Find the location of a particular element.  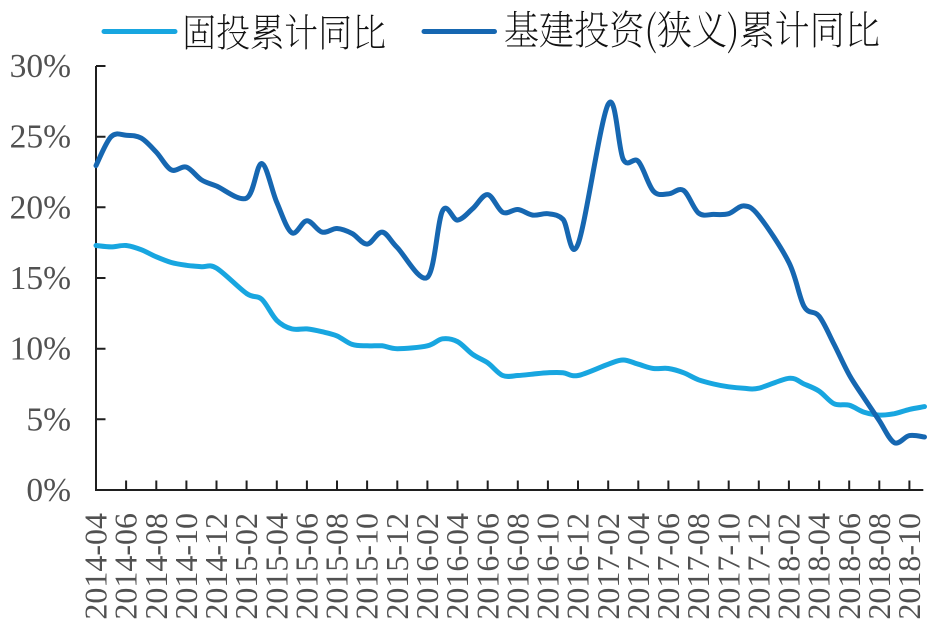

svg-text: 2018-08 is located at coordinates (879, 566).